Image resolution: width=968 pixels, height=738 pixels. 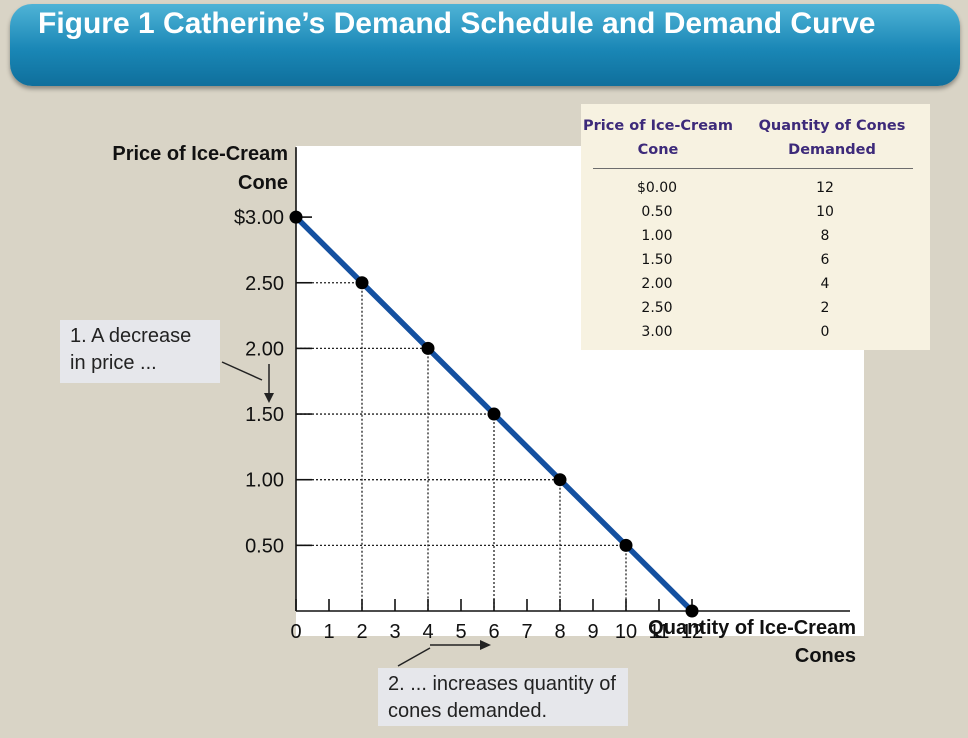 I want to click on price-cell: 1.50, so click(x=657, y=260).